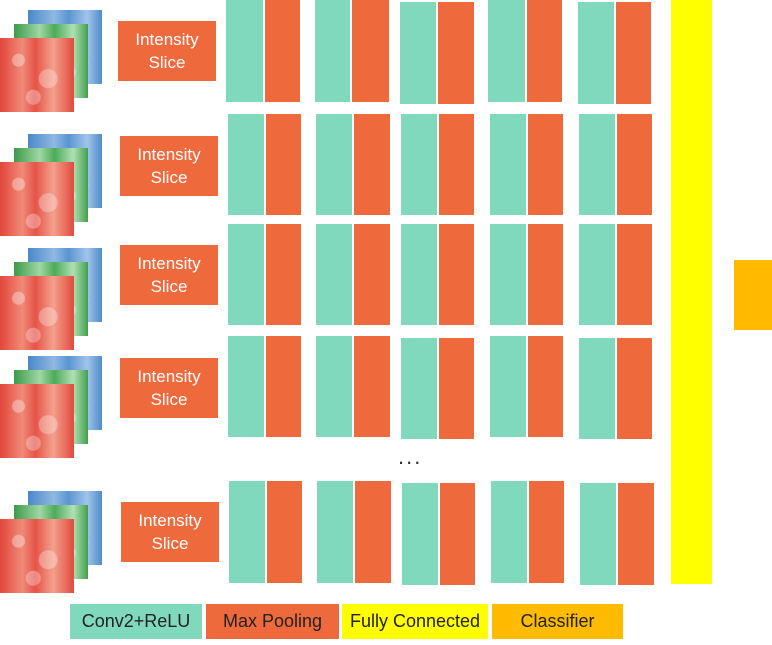  I want to click on legend-pool: Max Pooling, so click(272, 621).